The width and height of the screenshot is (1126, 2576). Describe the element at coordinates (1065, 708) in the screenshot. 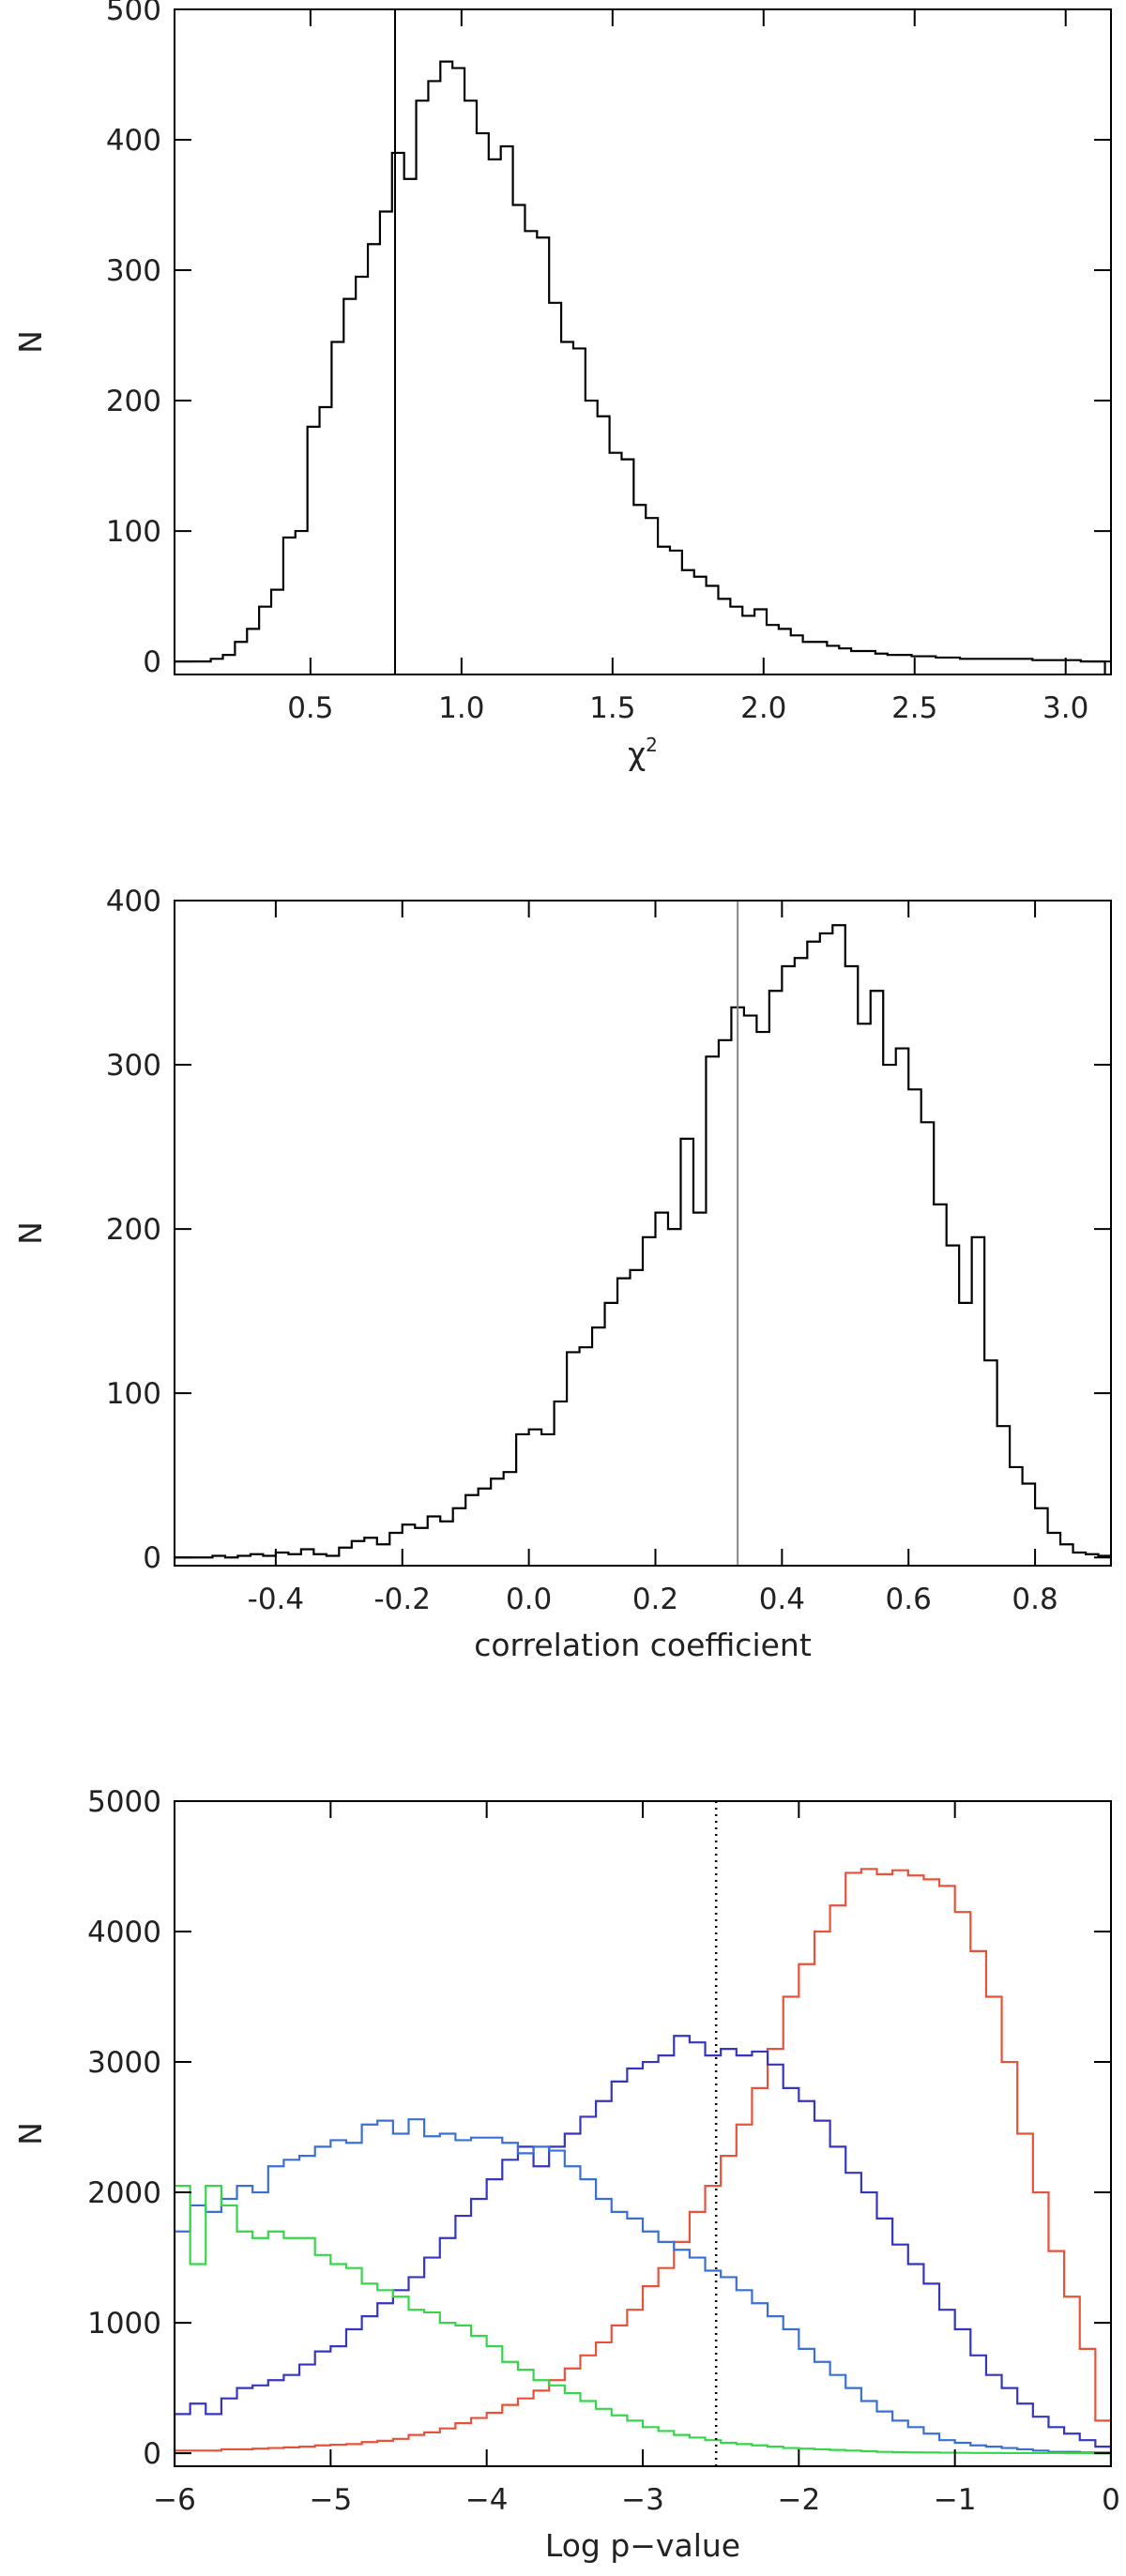

I see `x-tick-label: 3.0` at that location.